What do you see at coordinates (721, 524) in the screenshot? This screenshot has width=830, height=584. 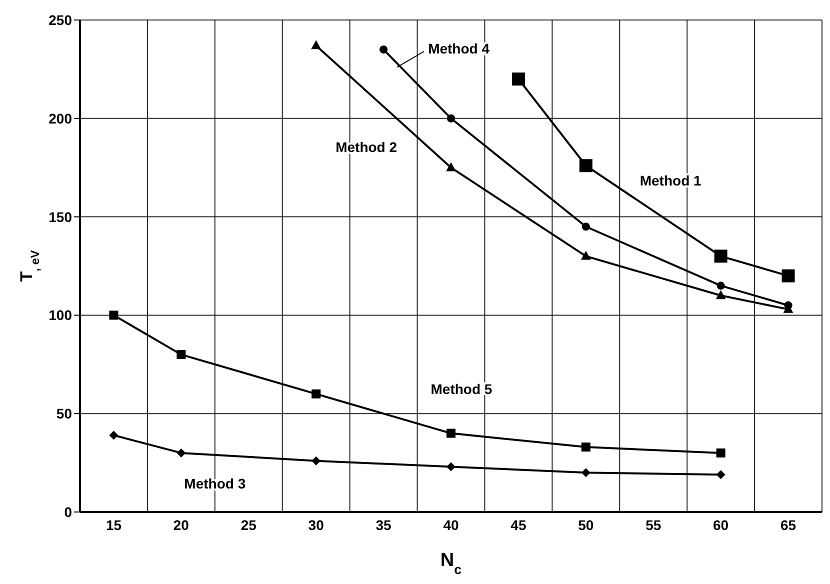 I see `x-tick-label: 60` at bounding box center [721, 524].